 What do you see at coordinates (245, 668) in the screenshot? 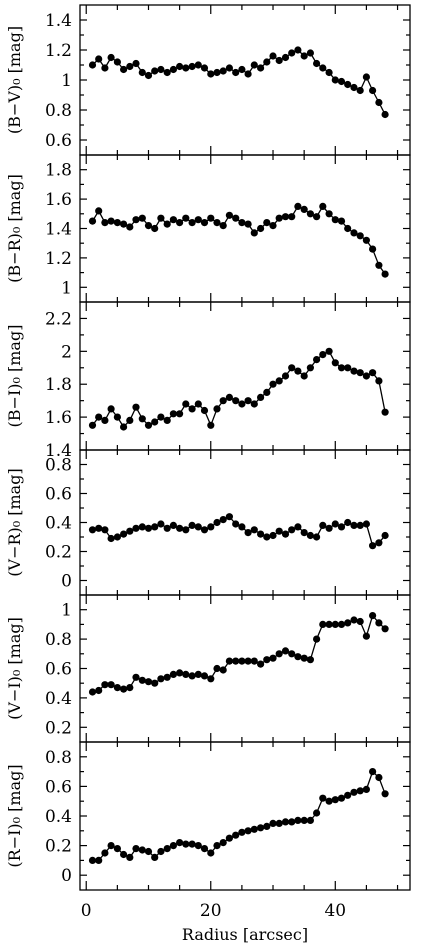
I see `panel-frame` at bounding box center [245, 668].